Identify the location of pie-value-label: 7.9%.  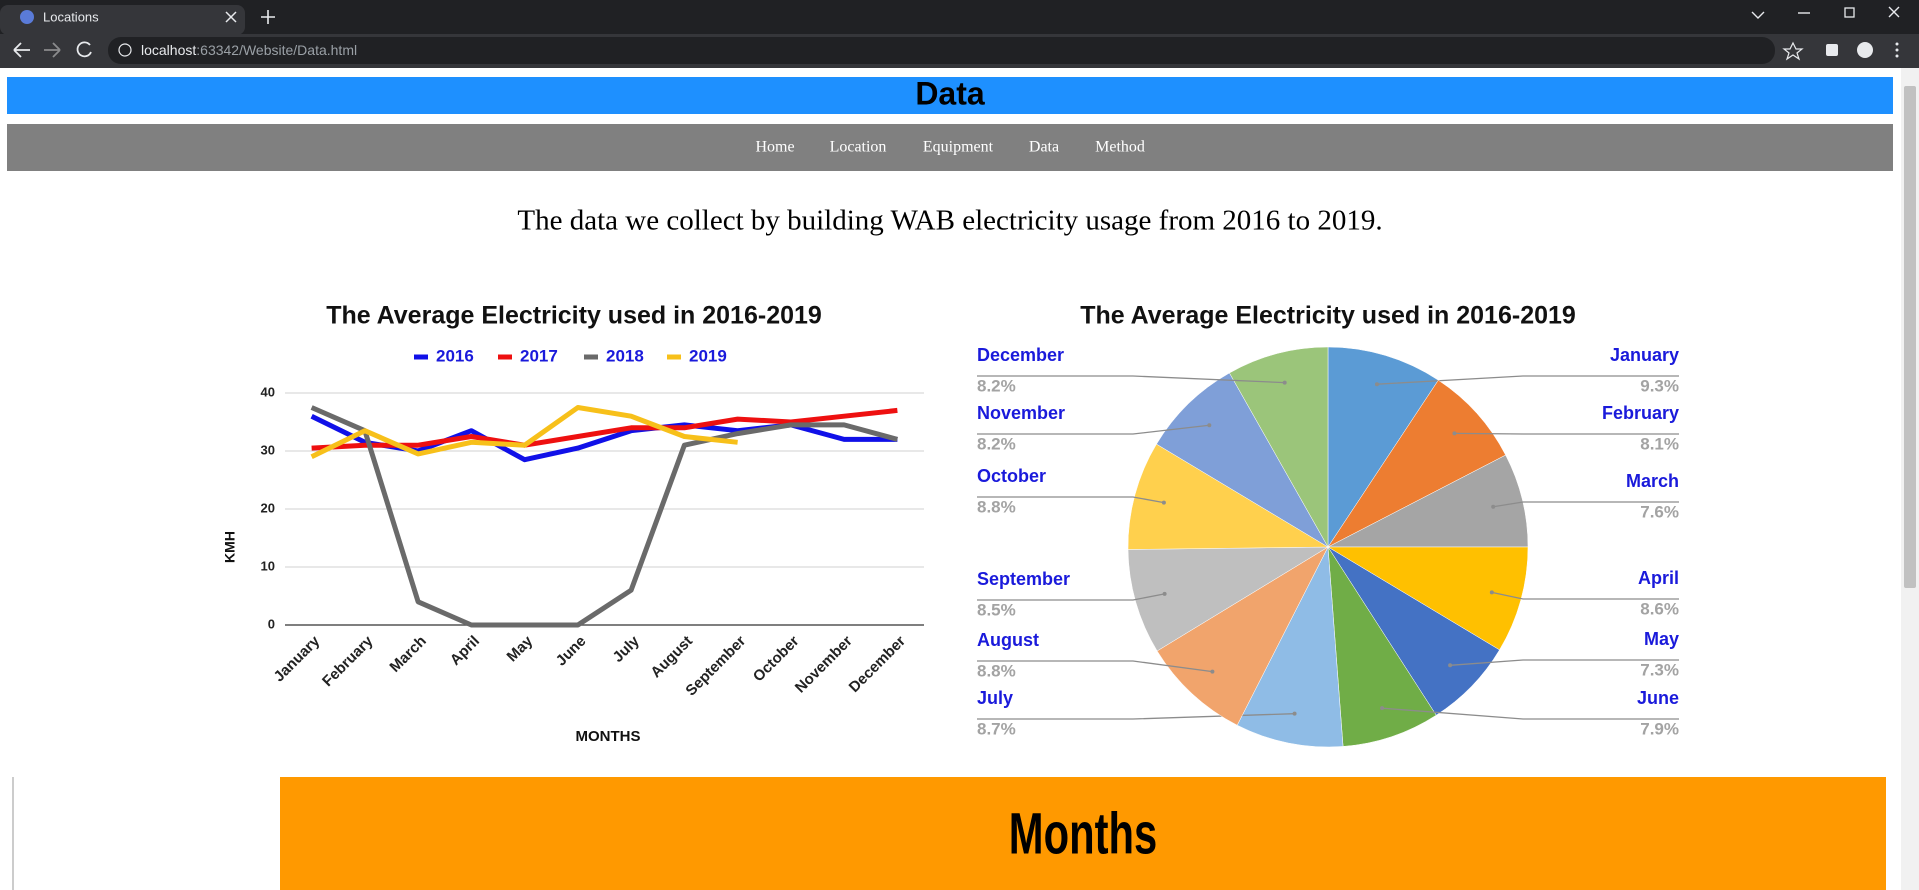
(1659, 728).